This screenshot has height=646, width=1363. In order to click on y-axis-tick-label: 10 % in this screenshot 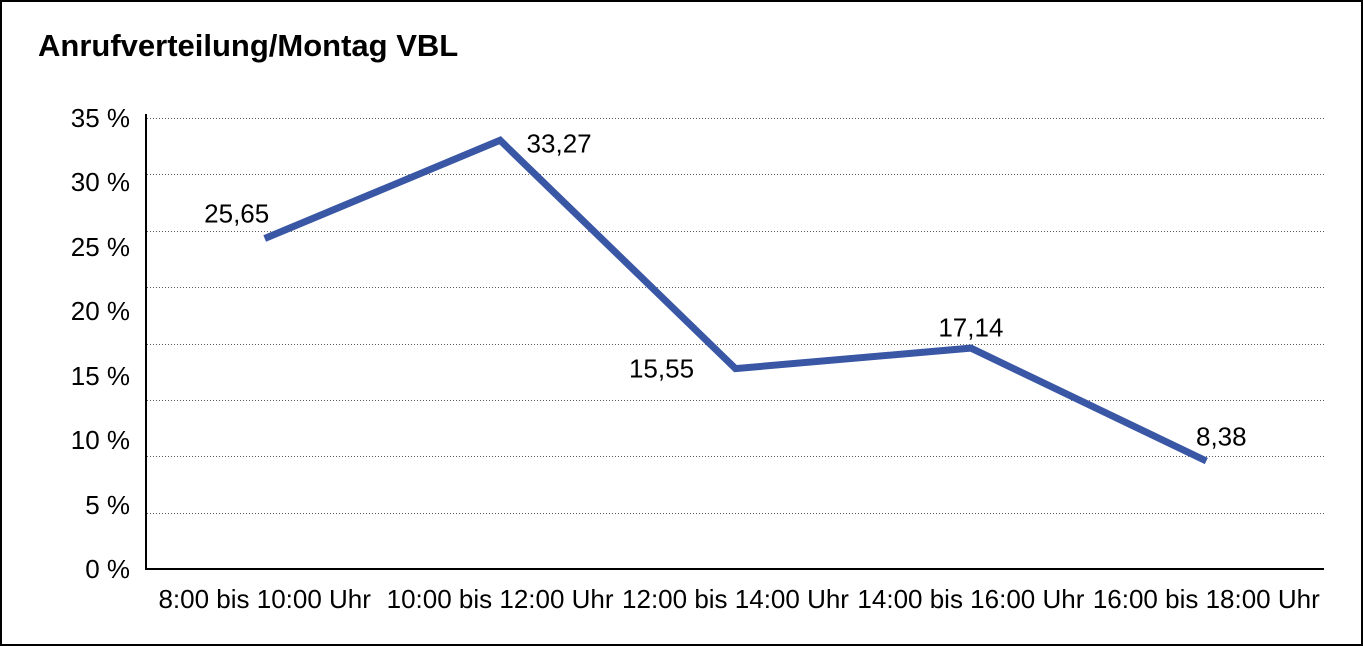, I will do `click(100, 440)`.